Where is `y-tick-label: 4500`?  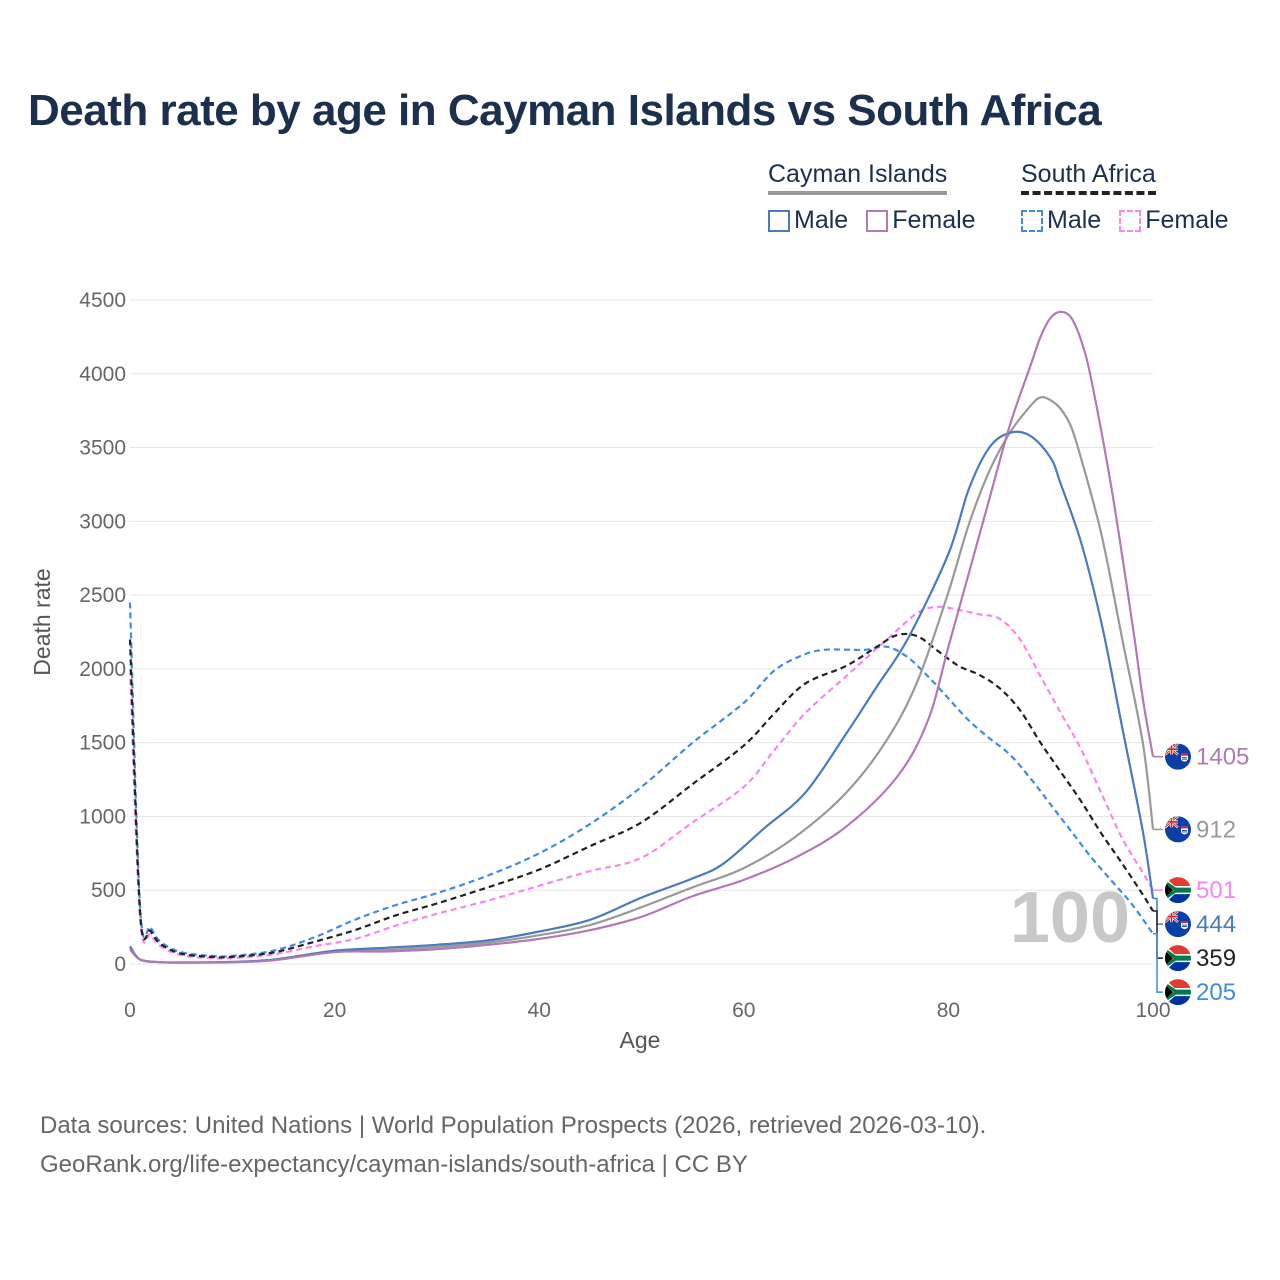 y-tick-label: 4500 is located at coordinates (102, 300).